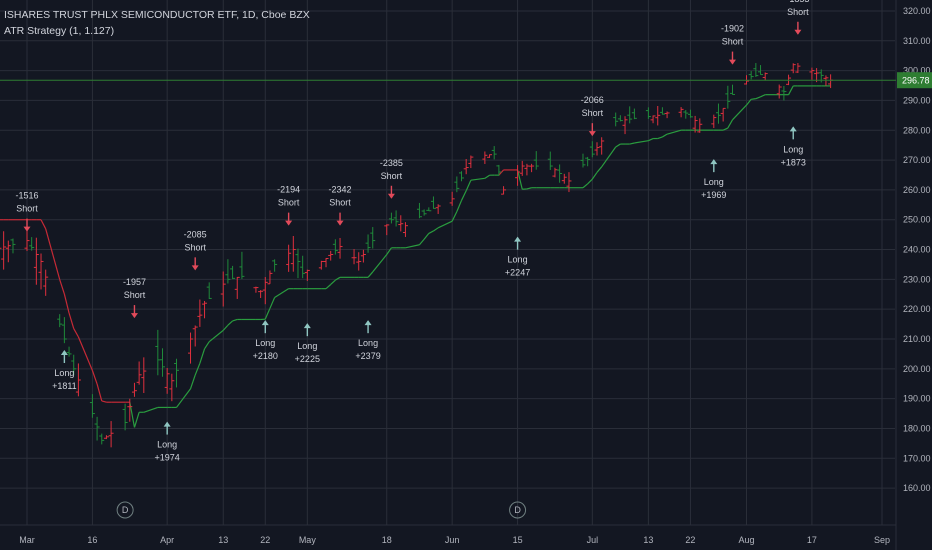  I want to click on long-arrow-head, so click(793, 129).